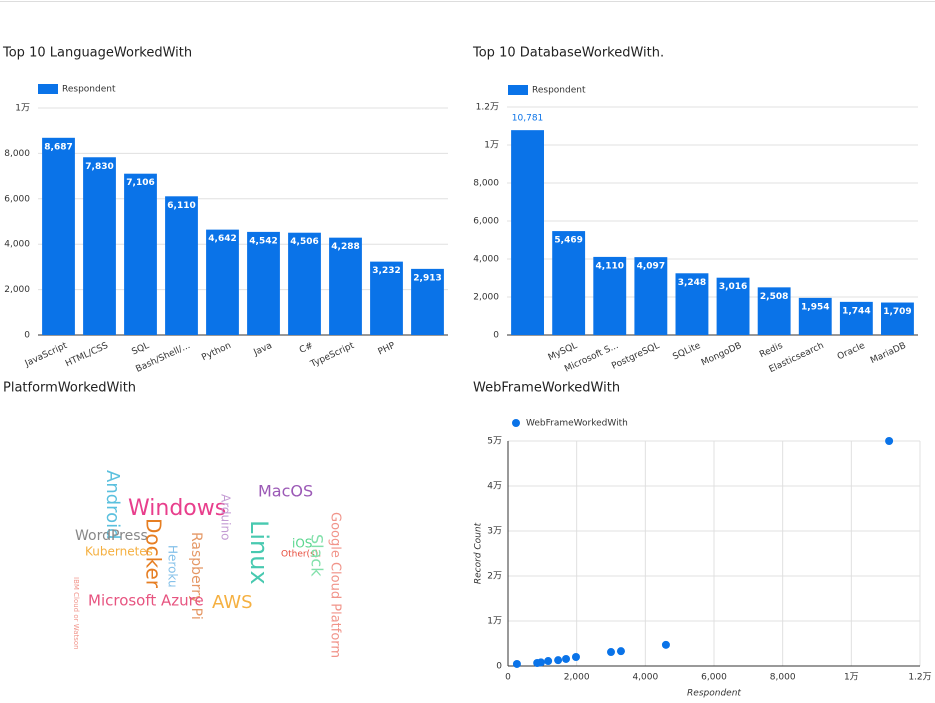 Image resolution: width=935 pixels, height=703 pixels. Describe the element at coordinates (111, 536) in the screenshot. I see `cloud-word: WordPress` at that location.